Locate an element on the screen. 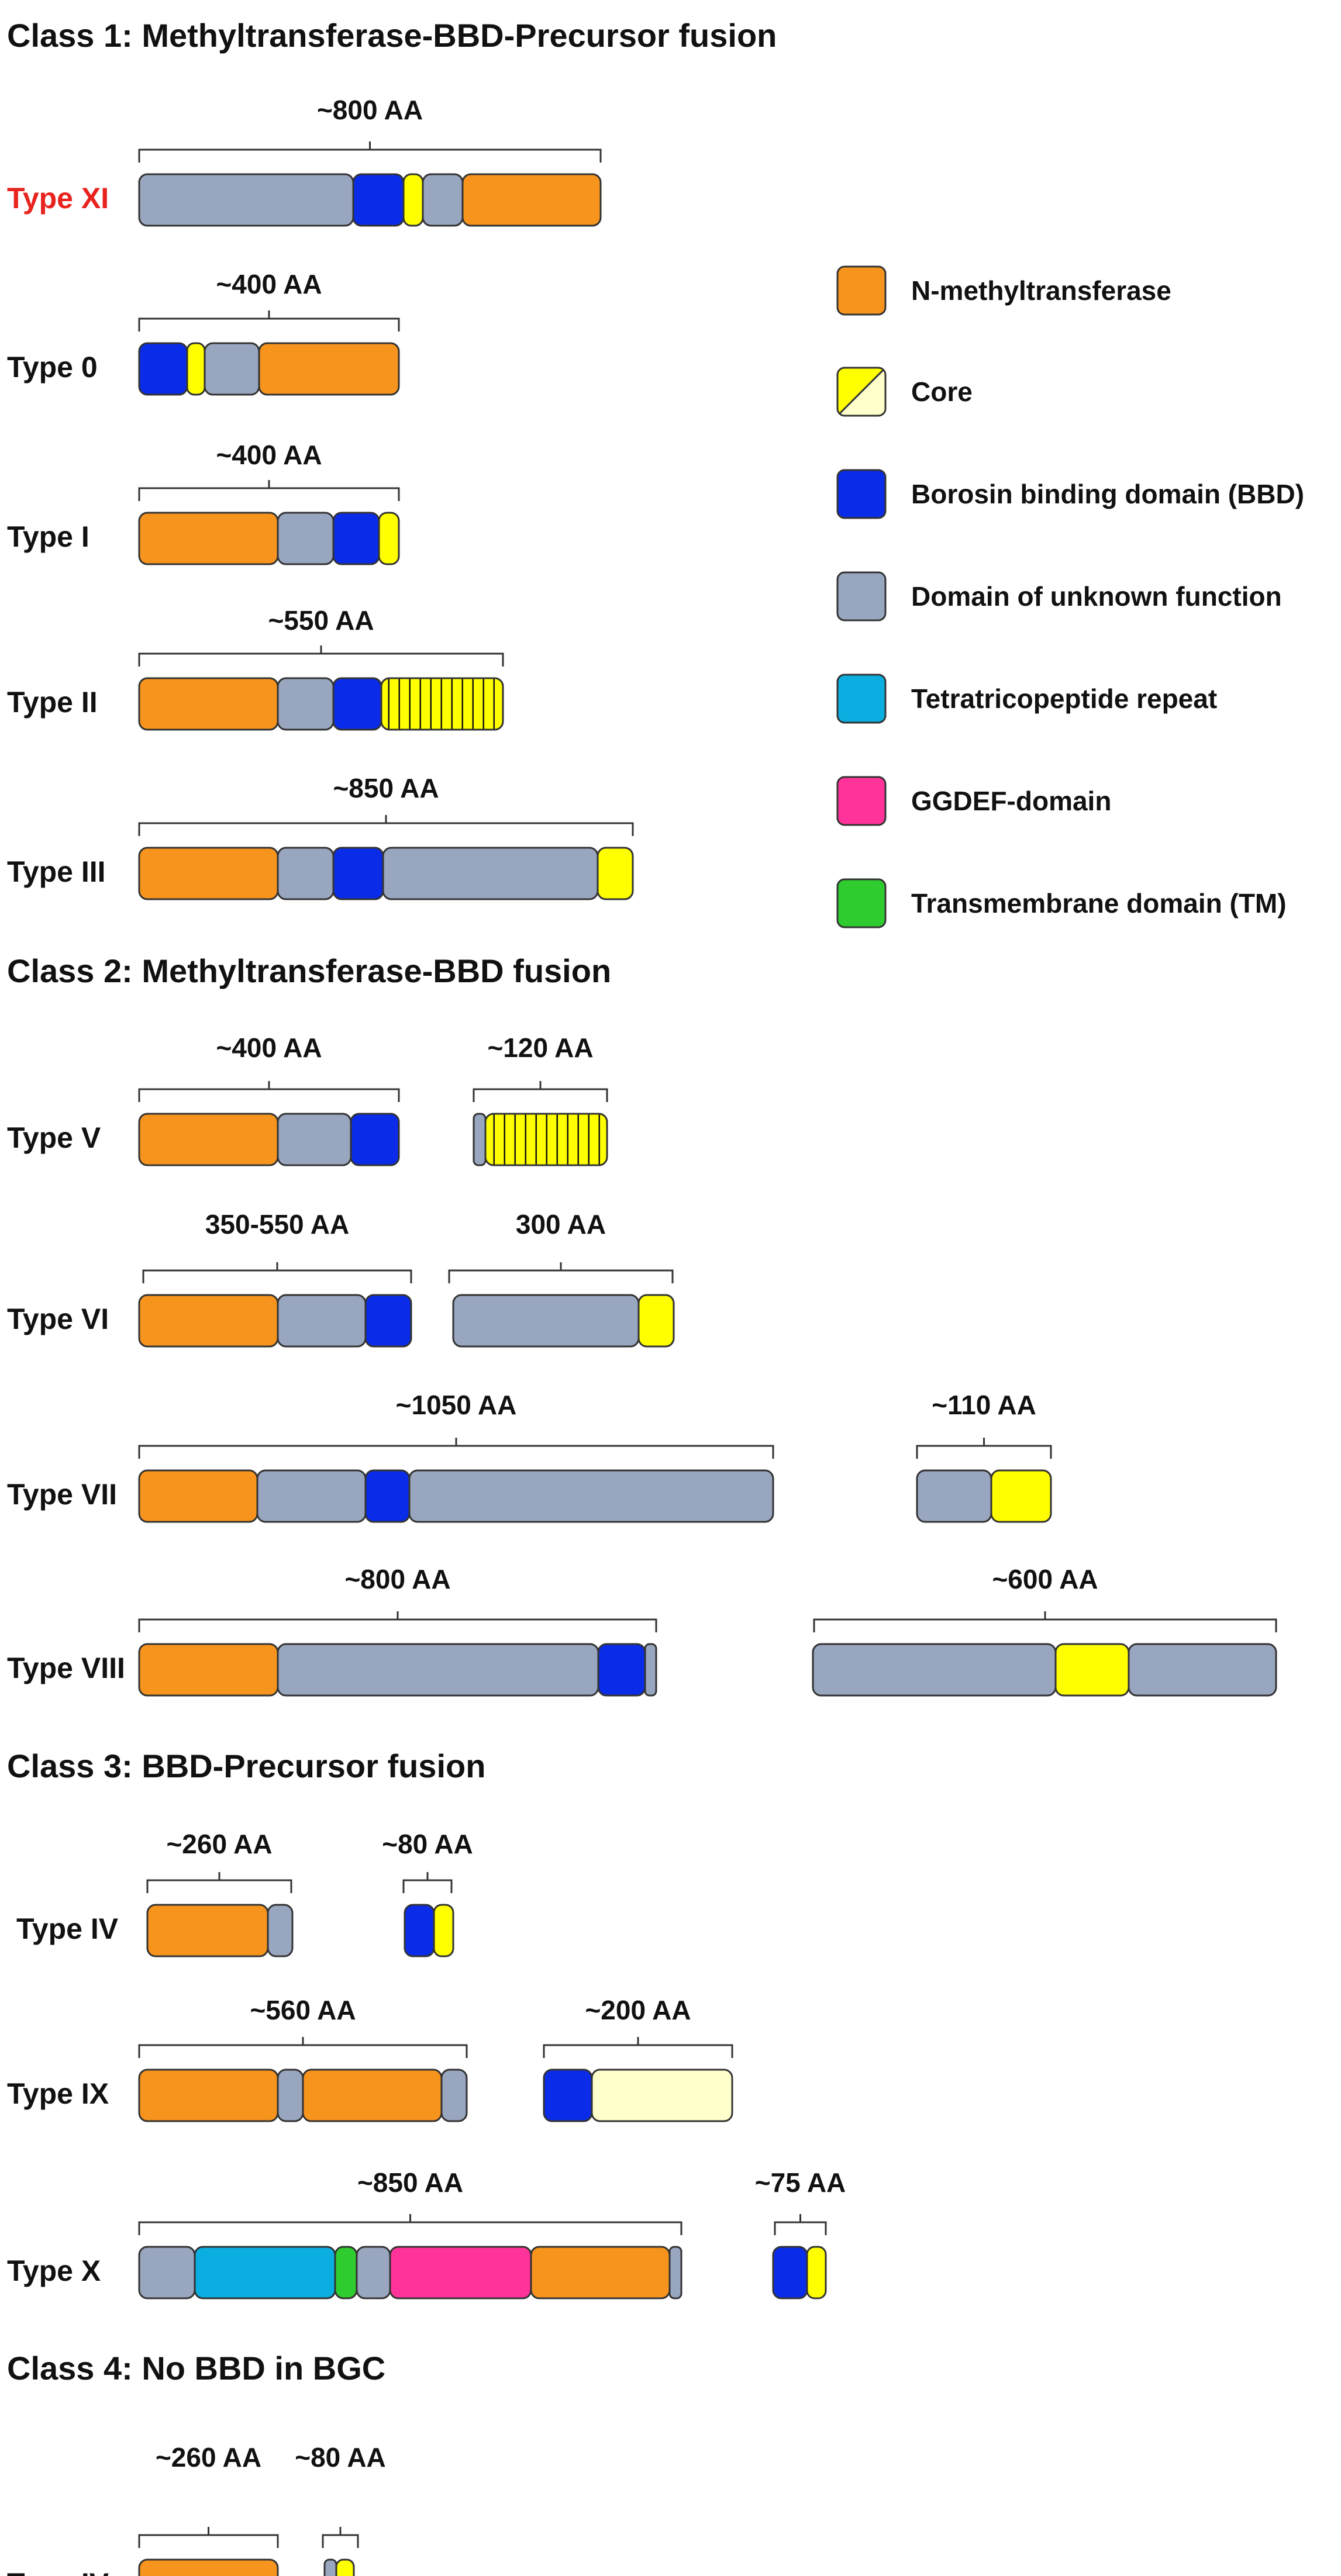 The height and width of the screenshot is (2576, 1341). type-label: Type VIII is located at coordinates (66, 1668).